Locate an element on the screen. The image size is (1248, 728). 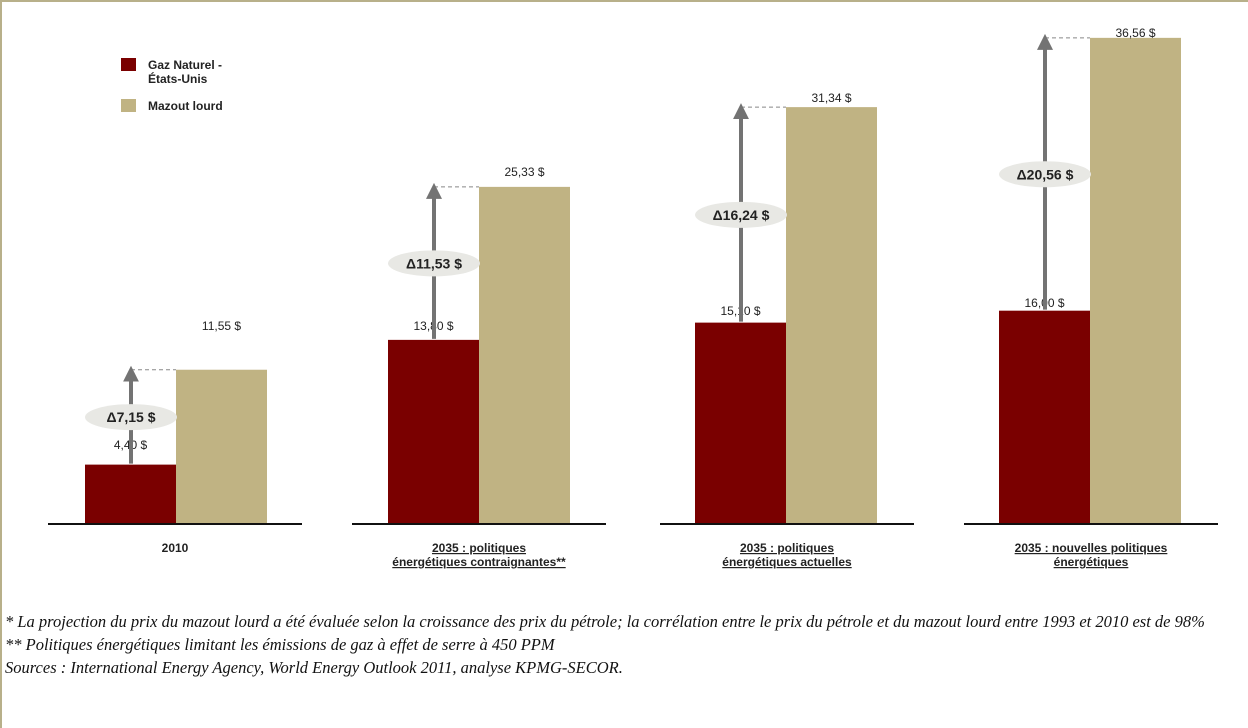
category-label: 2010 is located at coordinates (175, 548).